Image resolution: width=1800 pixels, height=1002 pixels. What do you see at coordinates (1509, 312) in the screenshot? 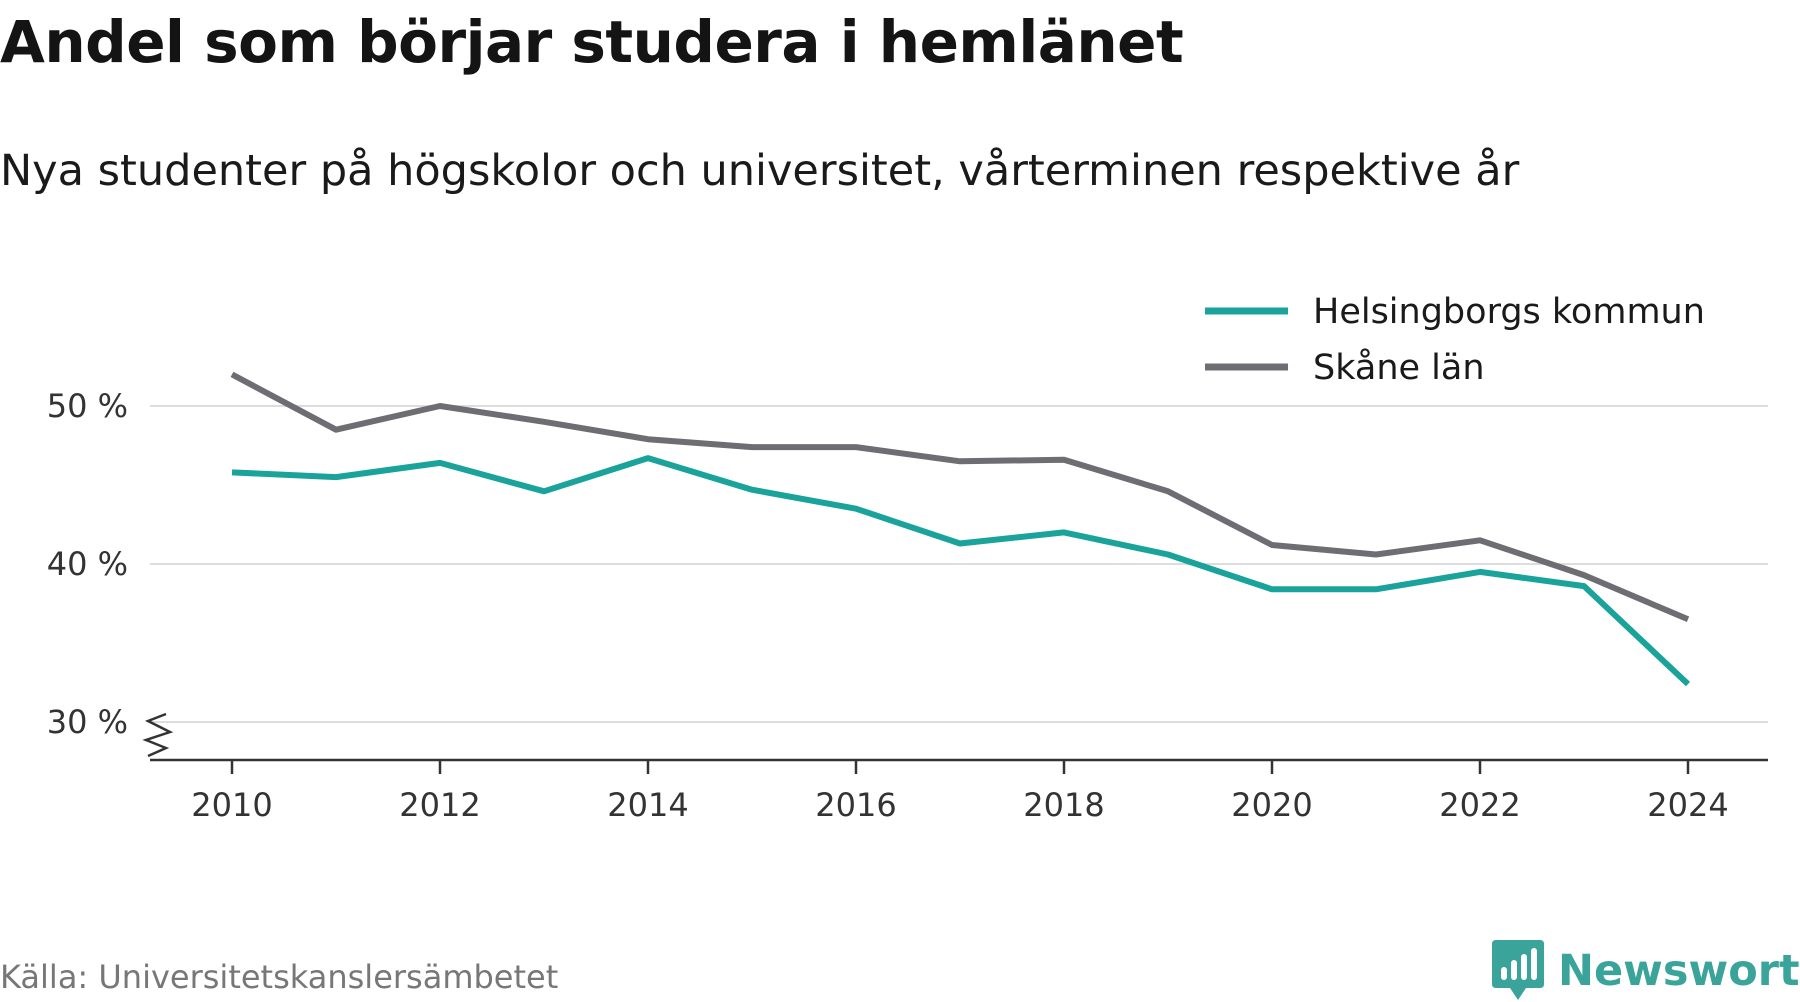
I see `legend-label: Helsingborgs kommun` at bounding box center [1509, 312].